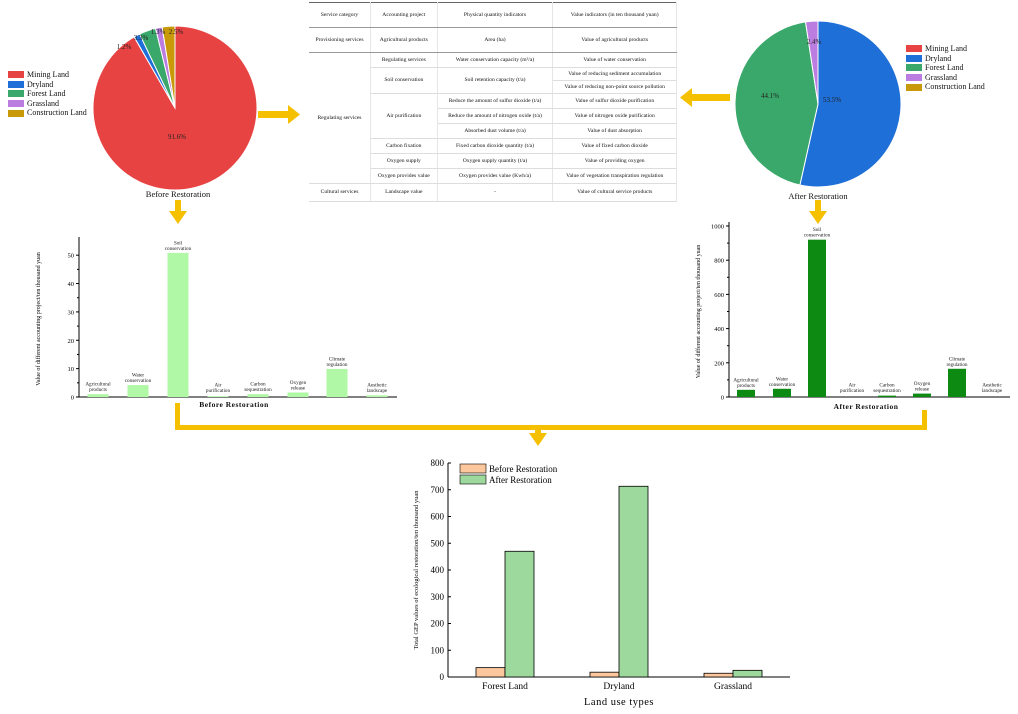 The height and width of the screenshot is (714, 1018). Describe the element at coordinates (614, 161) in the screenshot. I see `table-cell: Value of providing oxygen` at that location.